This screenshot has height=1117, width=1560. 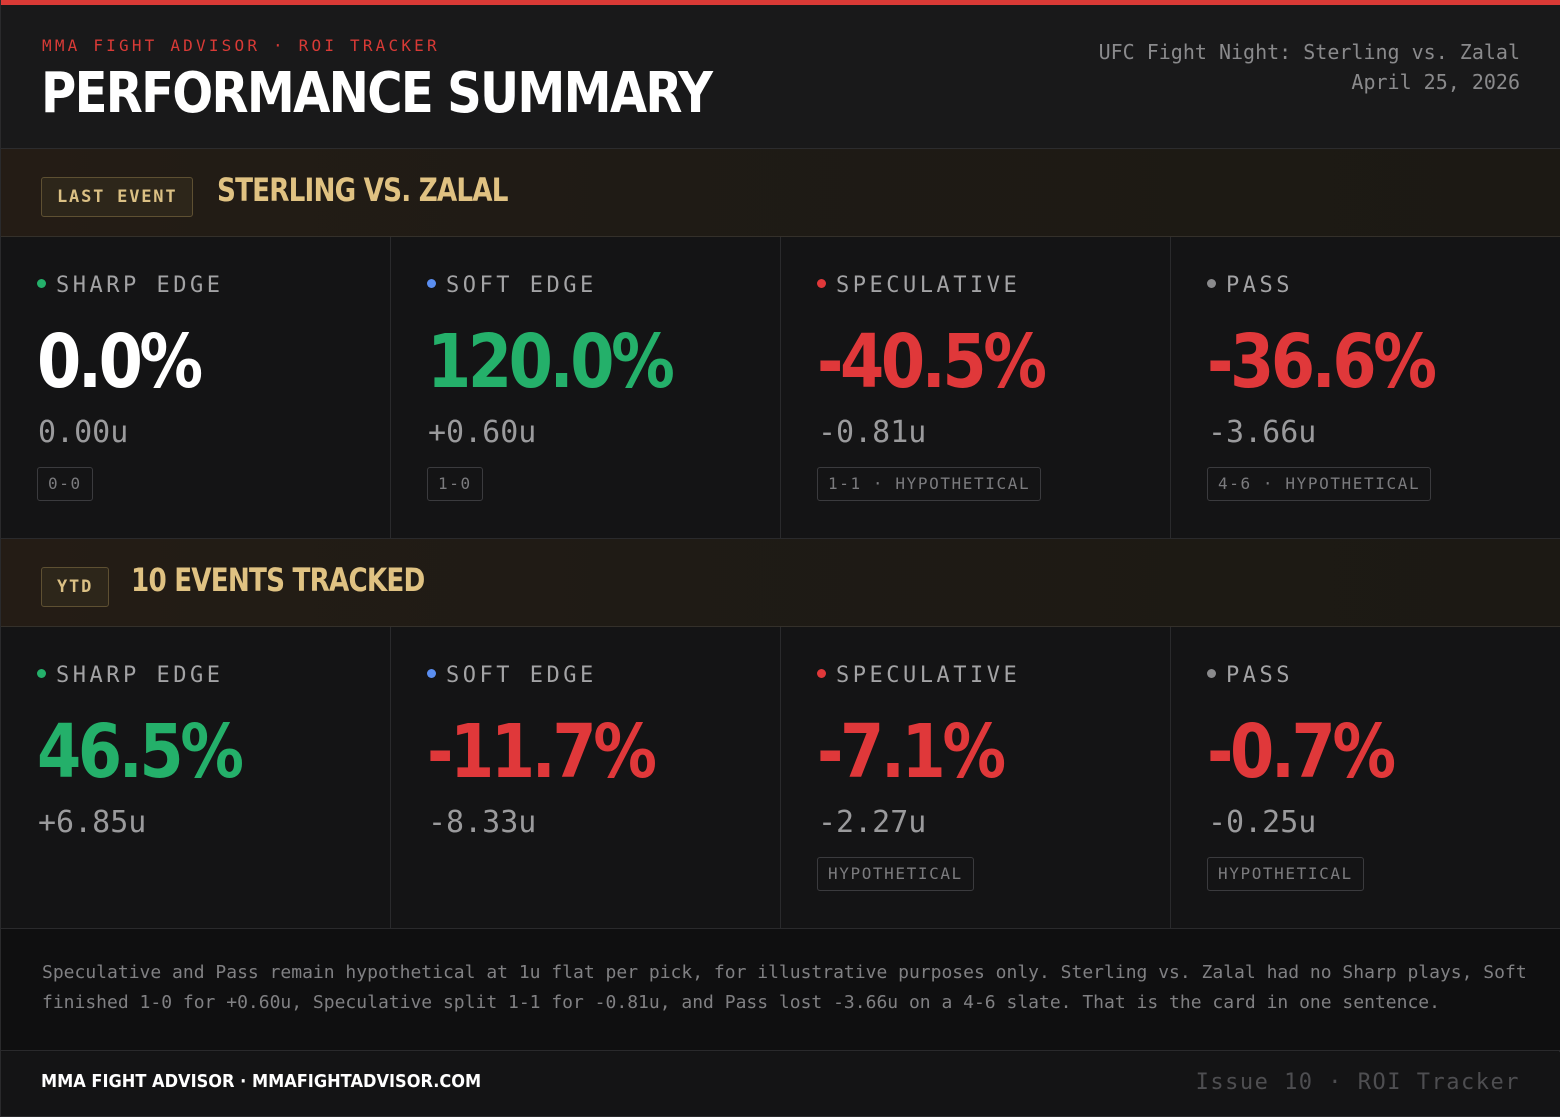 I want to click on roi-value: 46.5%, so click(x=140, y=752).